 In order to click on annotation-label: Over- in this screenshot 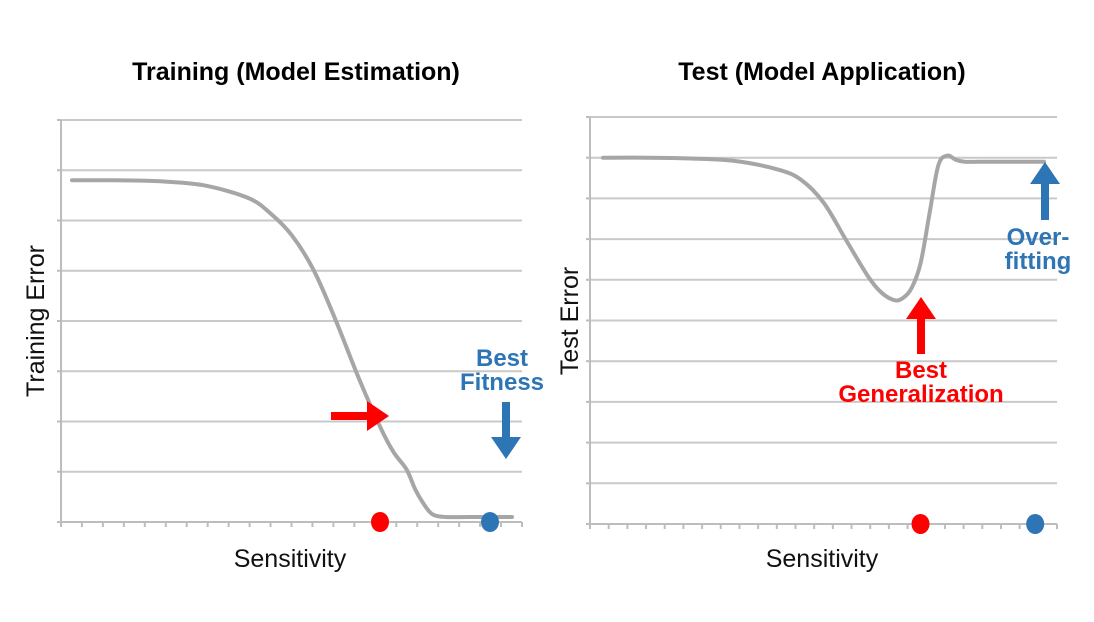, I will do `click(1038, 237)`.